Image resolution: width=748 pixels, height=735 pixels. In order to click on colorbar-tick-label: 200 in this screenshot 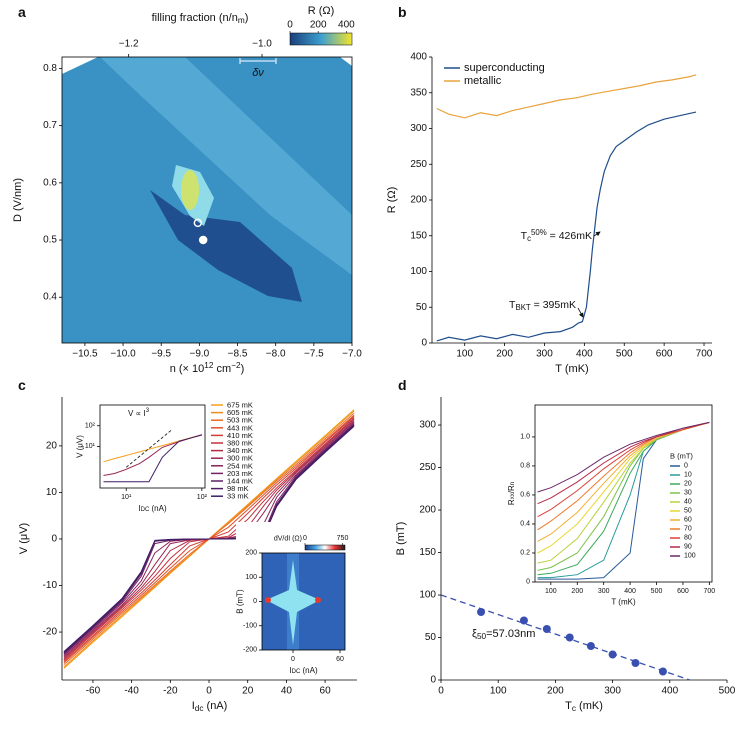, I will do `click(318, 25)`.